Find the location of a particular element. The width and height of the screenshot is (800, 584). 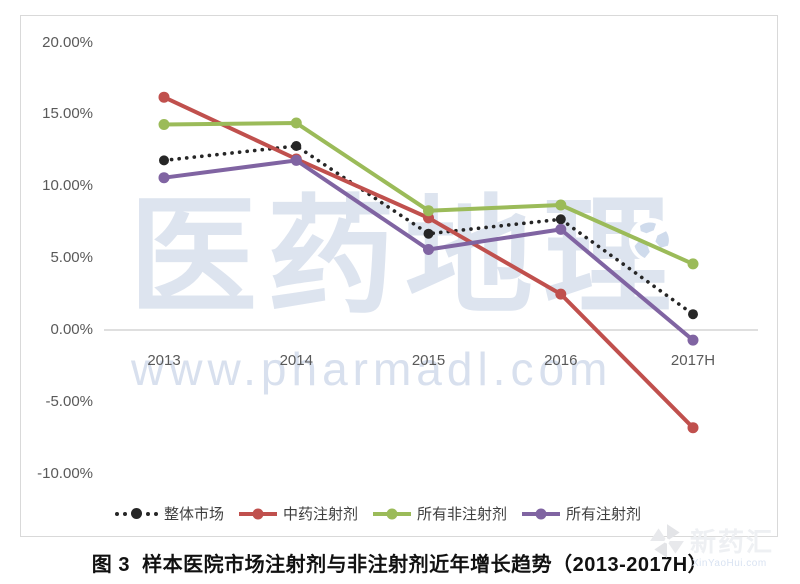

y-tick-label: 10.00% is located at coordinates (67, 186).